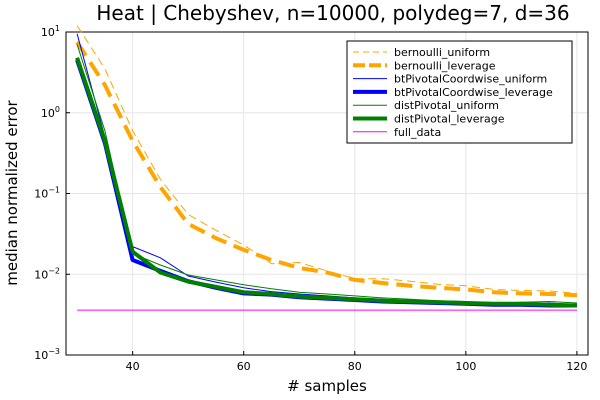  What do you see at coordinates (446, 105) in the screenshot?
I see `legend-entry-label: distPivotal_uniform` at bounding box center [446, 105].